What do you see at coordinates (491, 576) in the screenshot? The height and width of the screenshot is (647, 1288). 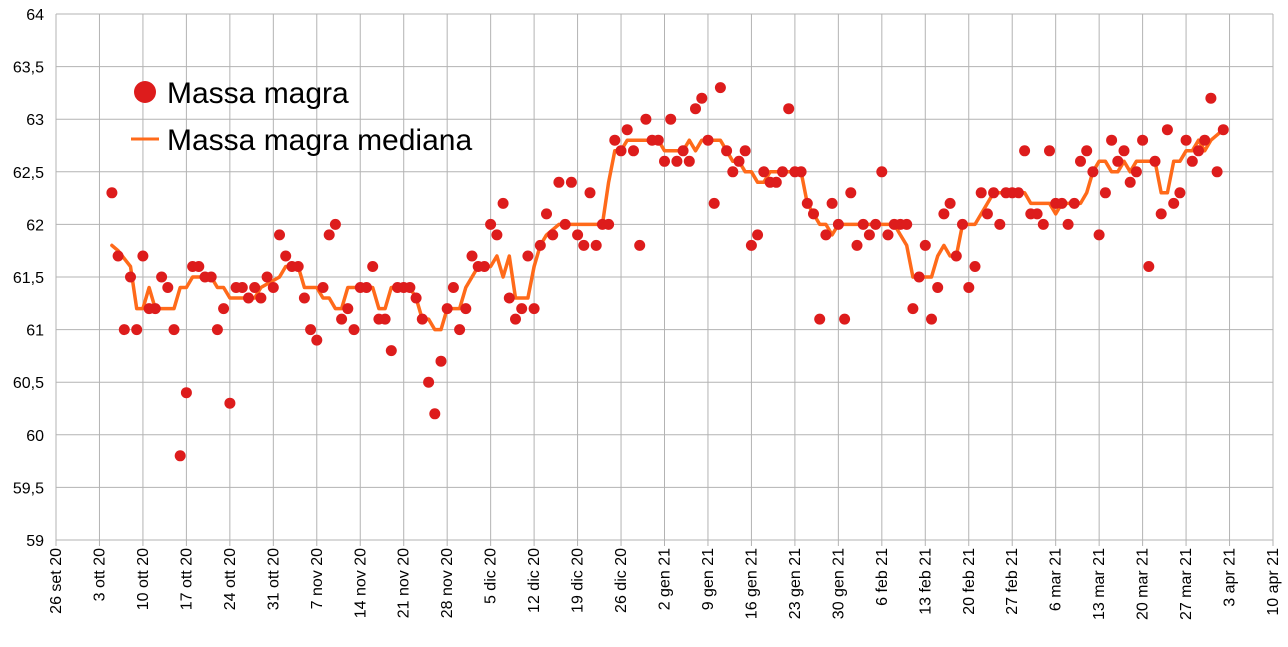 I see `x-tick-label: 5 dic 20` at bounding box center [491, 576].